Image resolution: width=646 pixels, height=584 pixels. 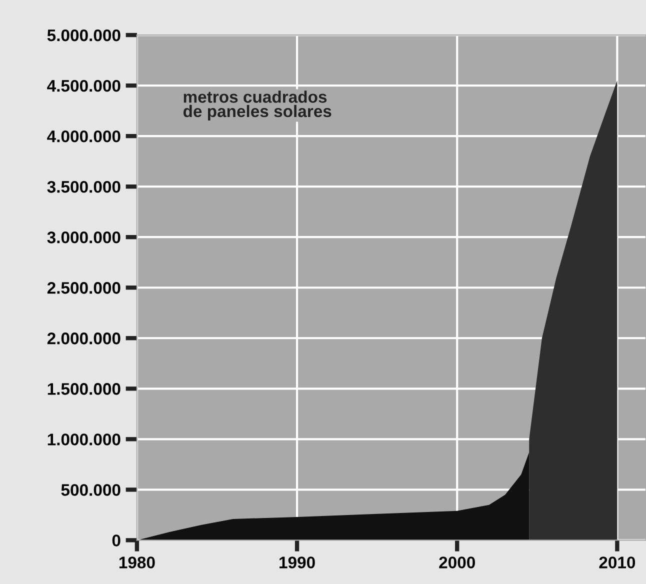 What do you see at coordinates (83, 136) in the screenshot?
I see `y-tick-label: 4.000.000` at bounding box center [83, 136].